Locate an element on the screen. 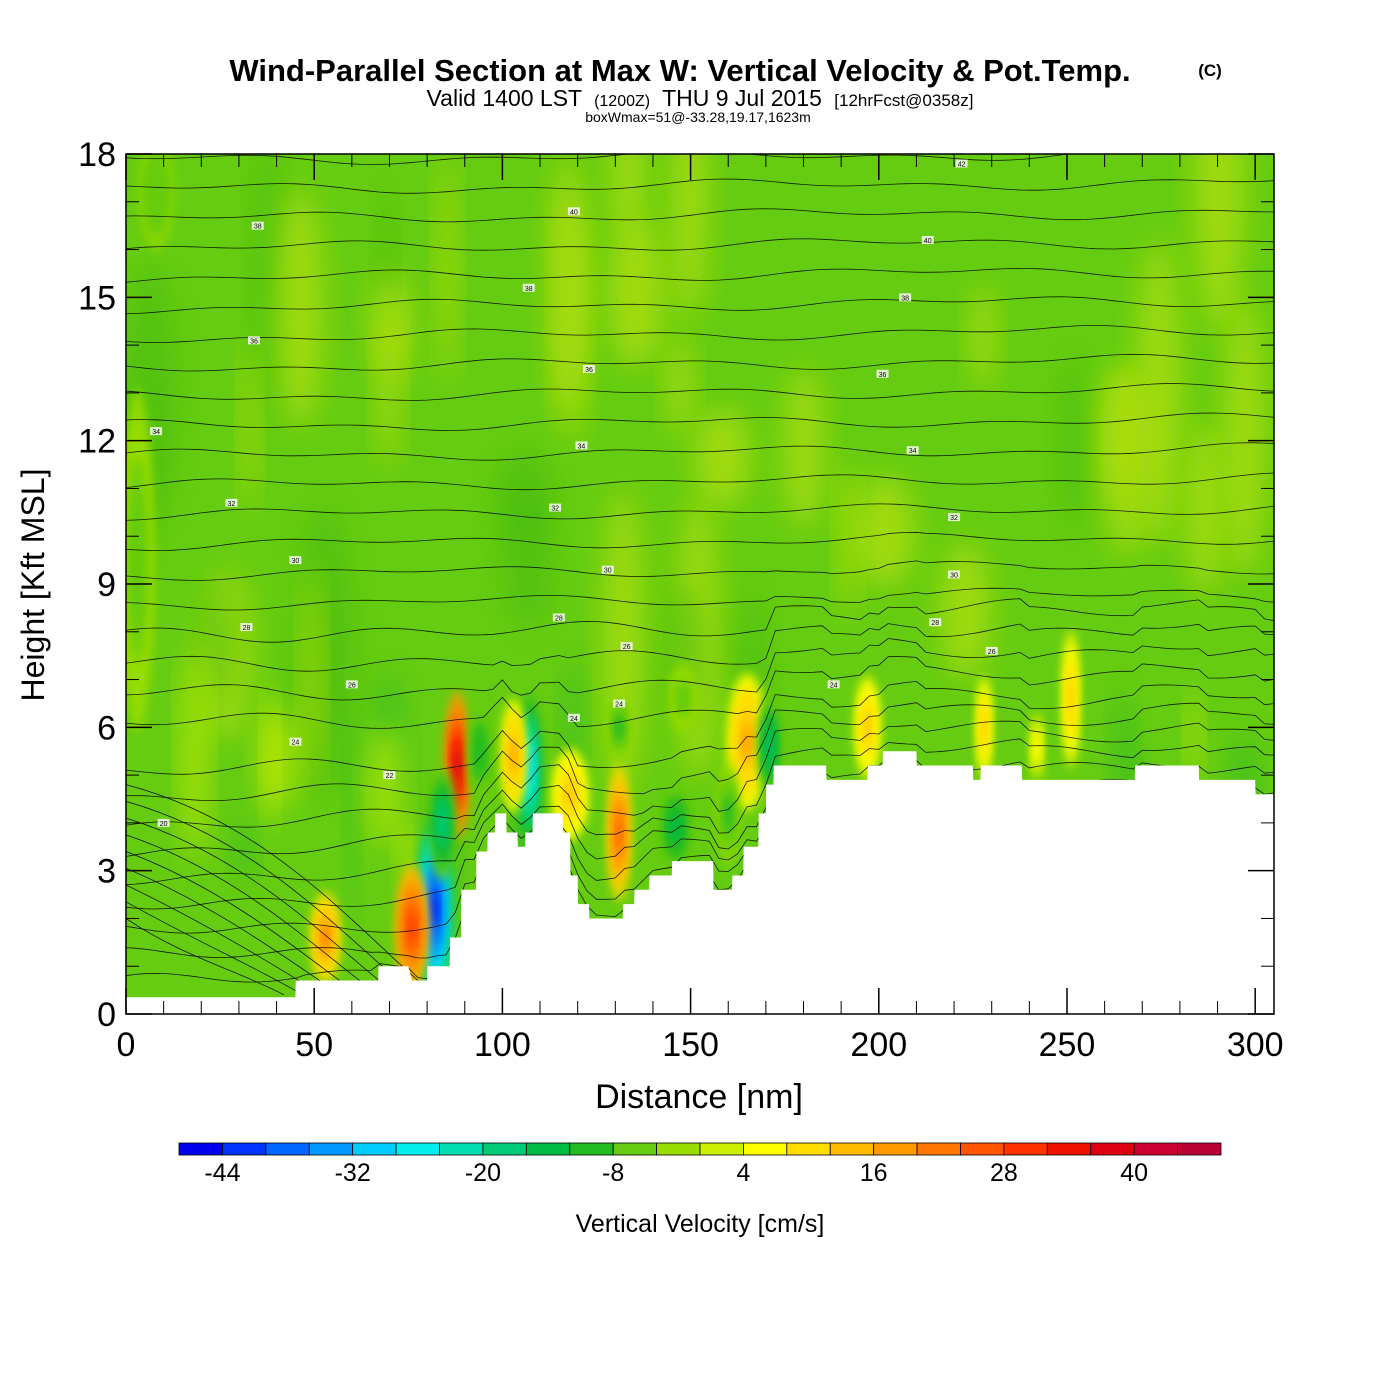  colorbar-tick-label: -8 is located at coordinates (613, 1173).